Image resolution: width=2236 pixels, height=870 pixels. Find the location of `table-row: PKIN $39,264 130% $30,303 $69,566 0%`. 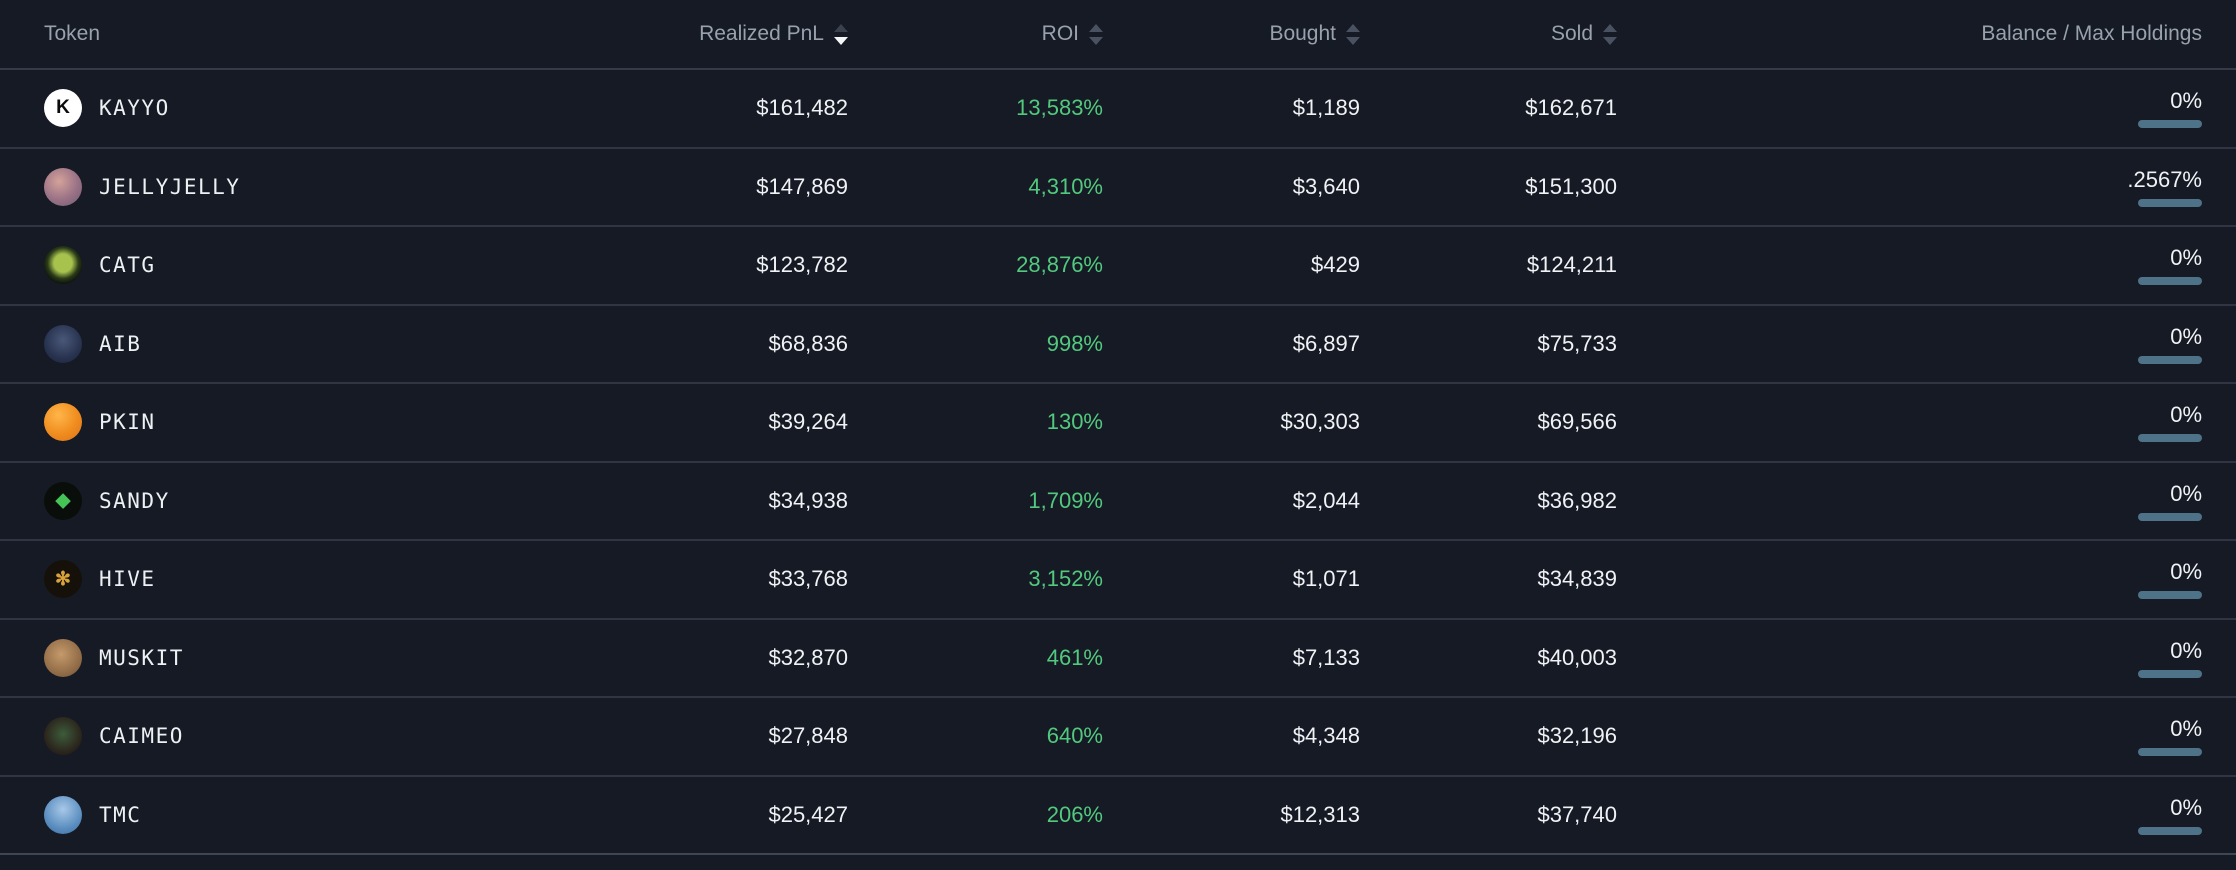

table-row: PKIN $39,264 130% $30,303 $69,566 0% is located at coordinates (1118, 423).